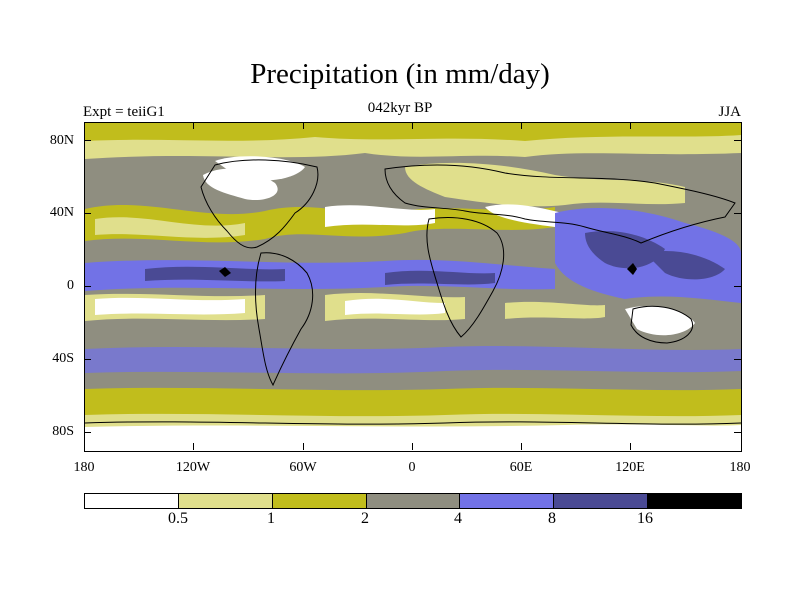 This screenshot has height=600, width=800. What do you see at coordinates (70, 285) in the screenshot?
I see `lat-label-0: 0` at bounding box center [70, 285].